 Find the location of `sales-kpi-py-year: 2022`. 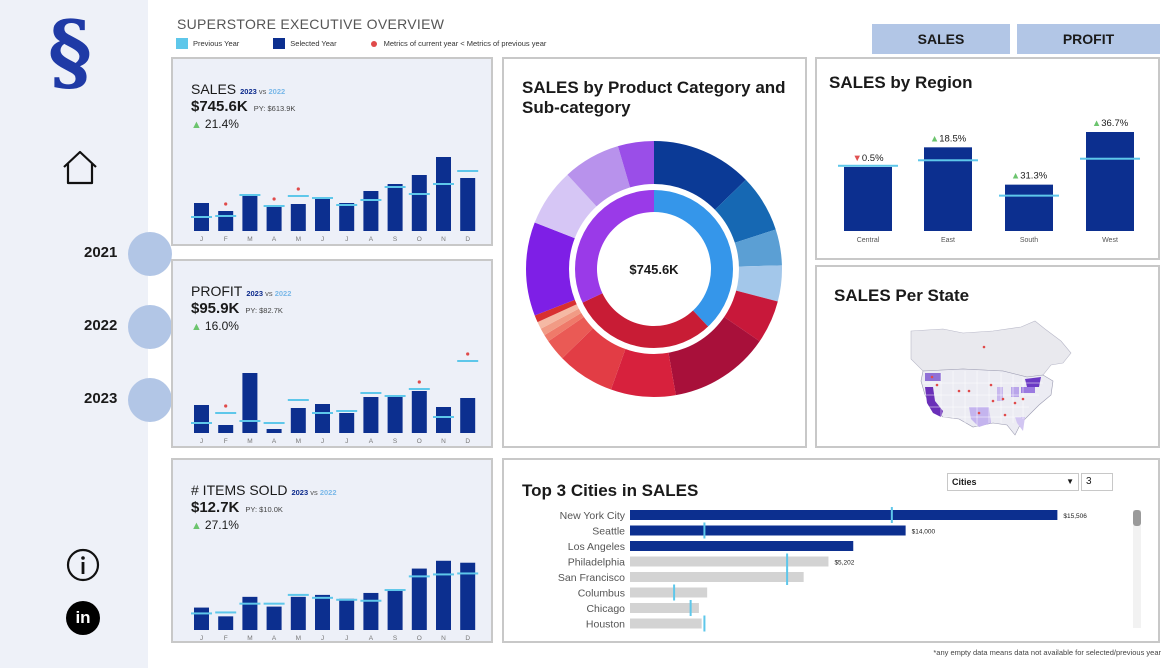

sales-kpi-py-year: 2022 is located at coordinates (277, 91).